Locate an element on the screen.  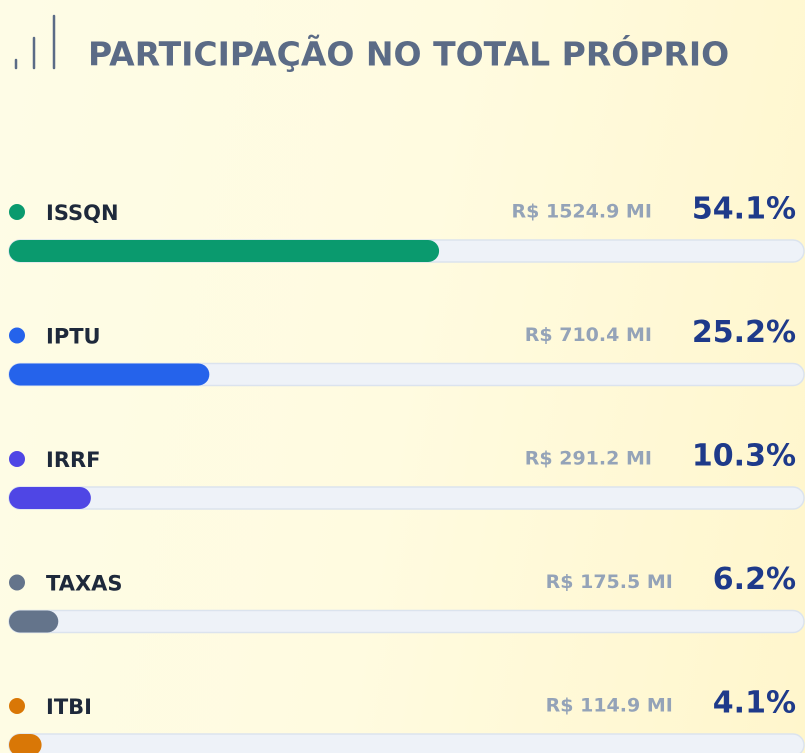
percent-label: 4.1% is located at coordinates (754, 703).